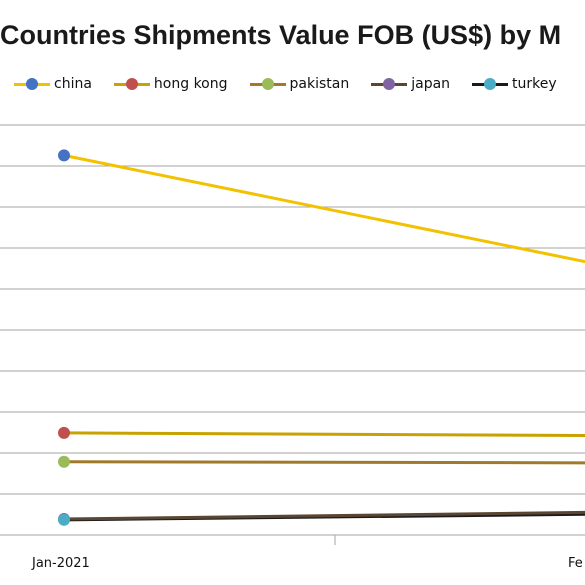  Describe the element at coordinates (60, 563) in the screenshot. I see `x-tick-label: Jan-2021` at that location.